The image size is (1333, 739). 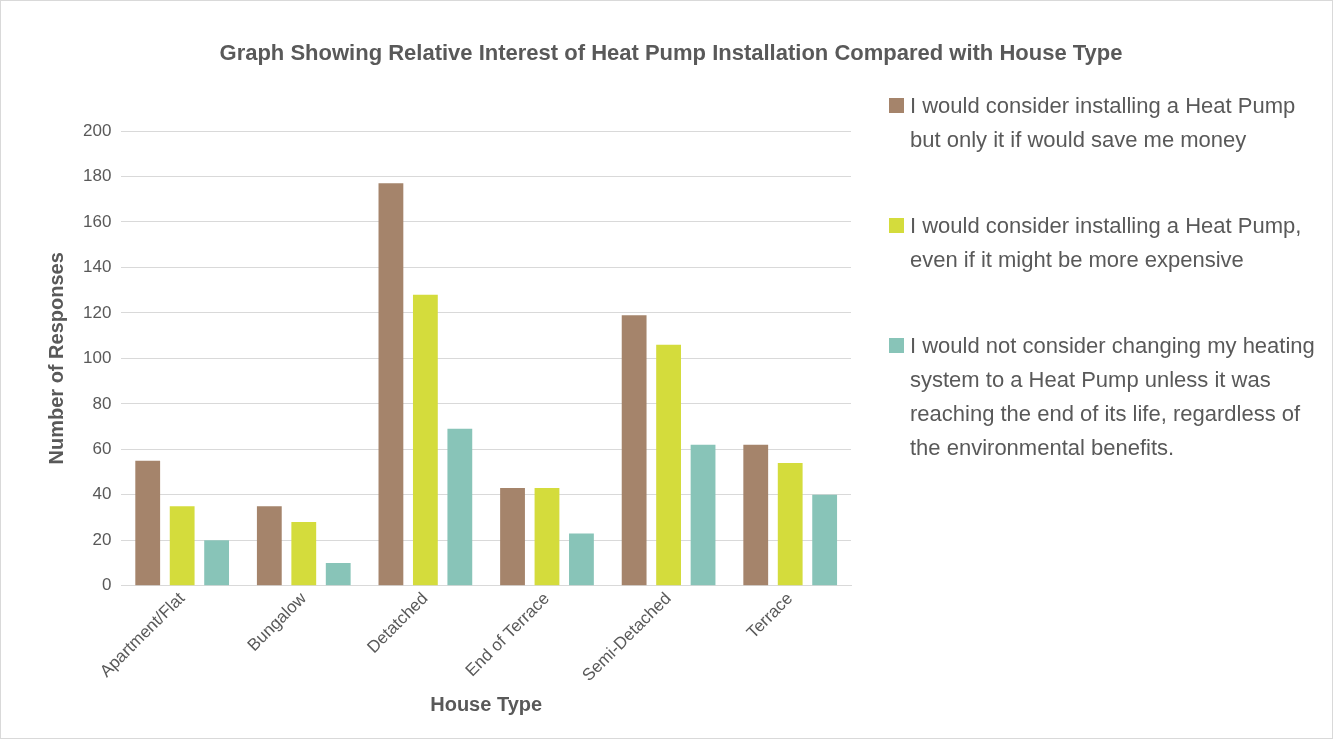 What do you see at coordinates (102, 448) in the screenshot?
I see `y-tick-label: 60` at bounding box center [102, 448].